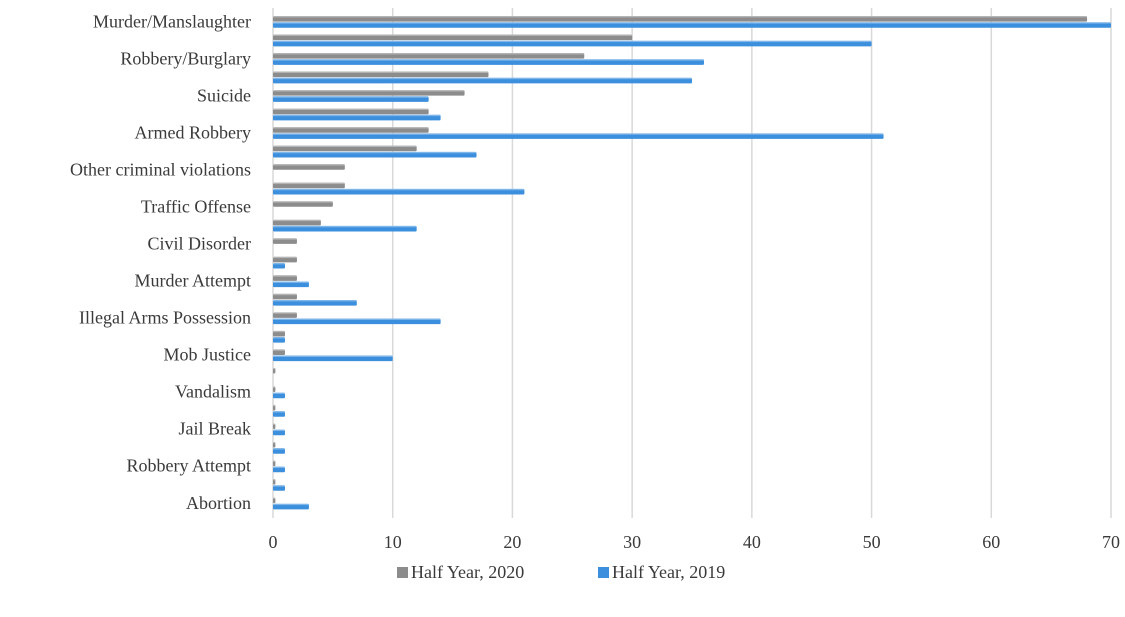  What do you see at coordinates (213, 392) in the screenshot?
I see `category-label-20: Vandalism` at bounding box center [213, 392].